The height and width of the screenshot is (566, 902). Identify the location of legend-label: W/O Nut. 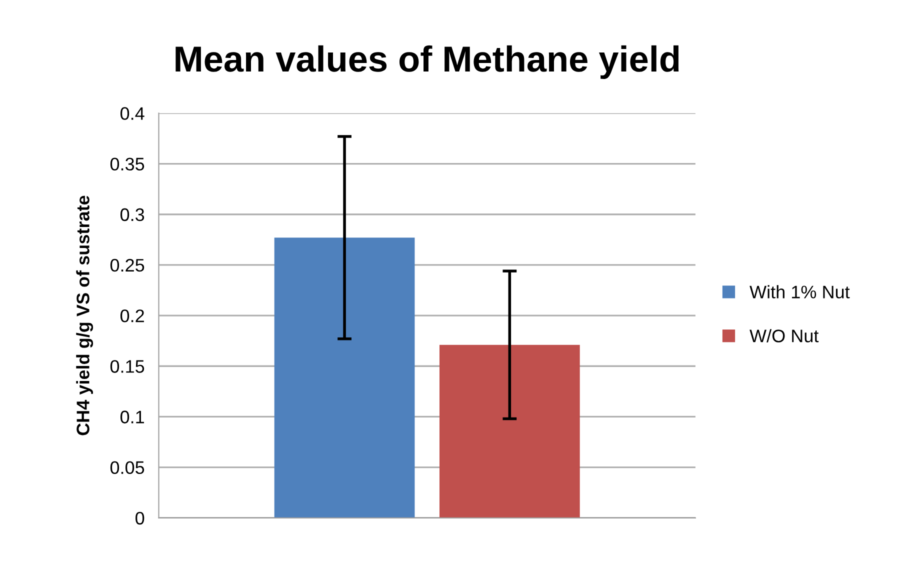
(784, 335).